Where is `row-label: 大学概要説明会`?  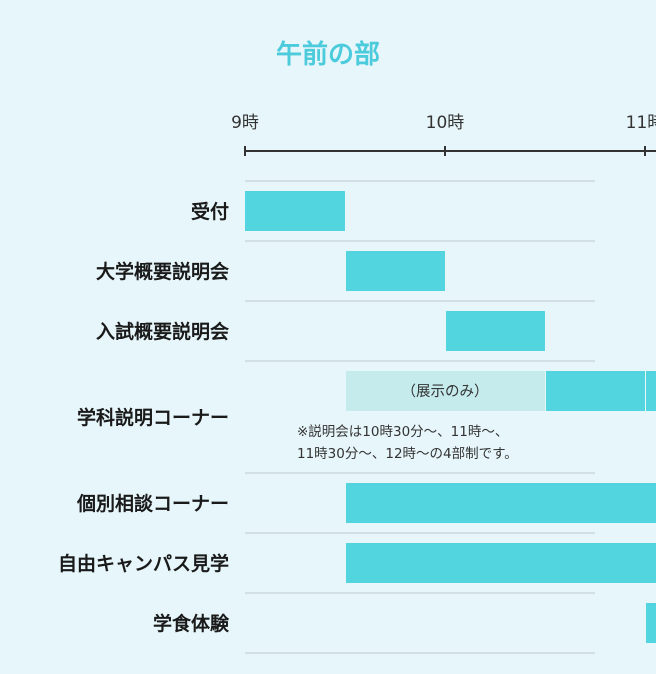 row-label: 大学概要説明会 is located at coordinates (162, 271).